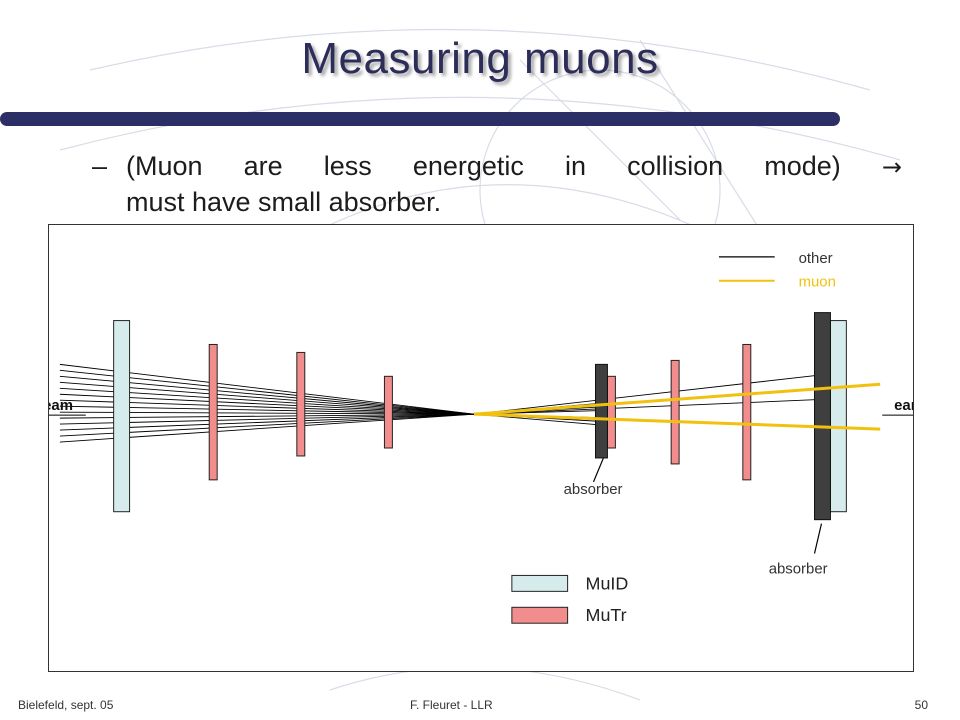 Image resolution: width=960 pixels, height=720 pixels. I want to click on absorber-small, so click(601, 411).